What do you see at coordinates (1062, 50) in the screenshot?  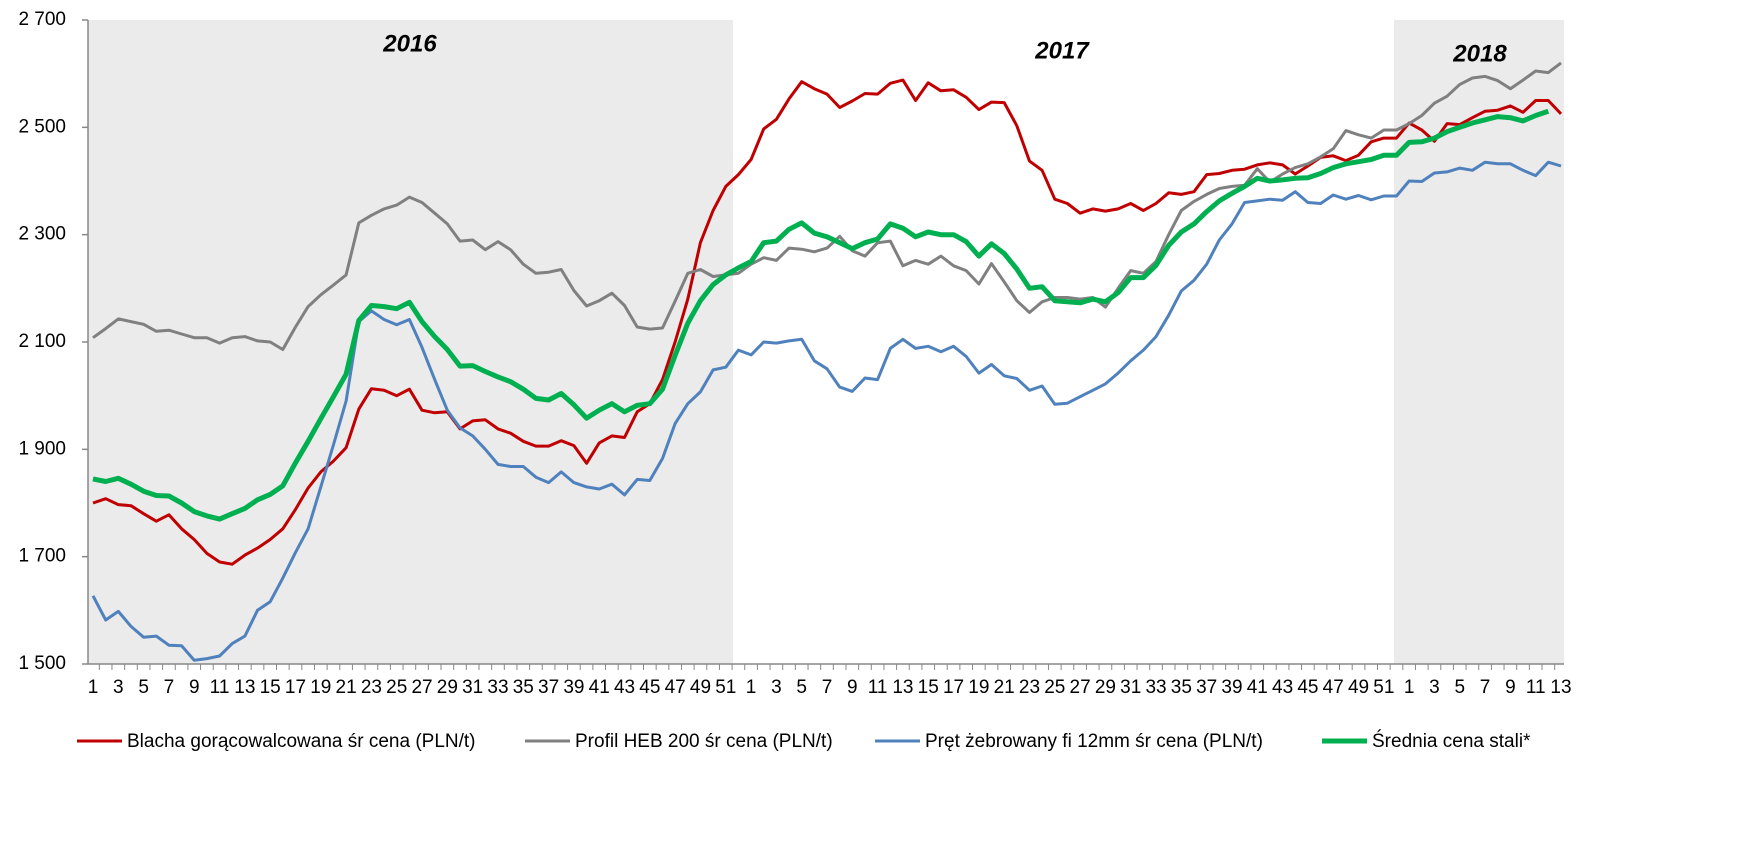 I see `year-label: 2017` at bounding box center [1062, 50].